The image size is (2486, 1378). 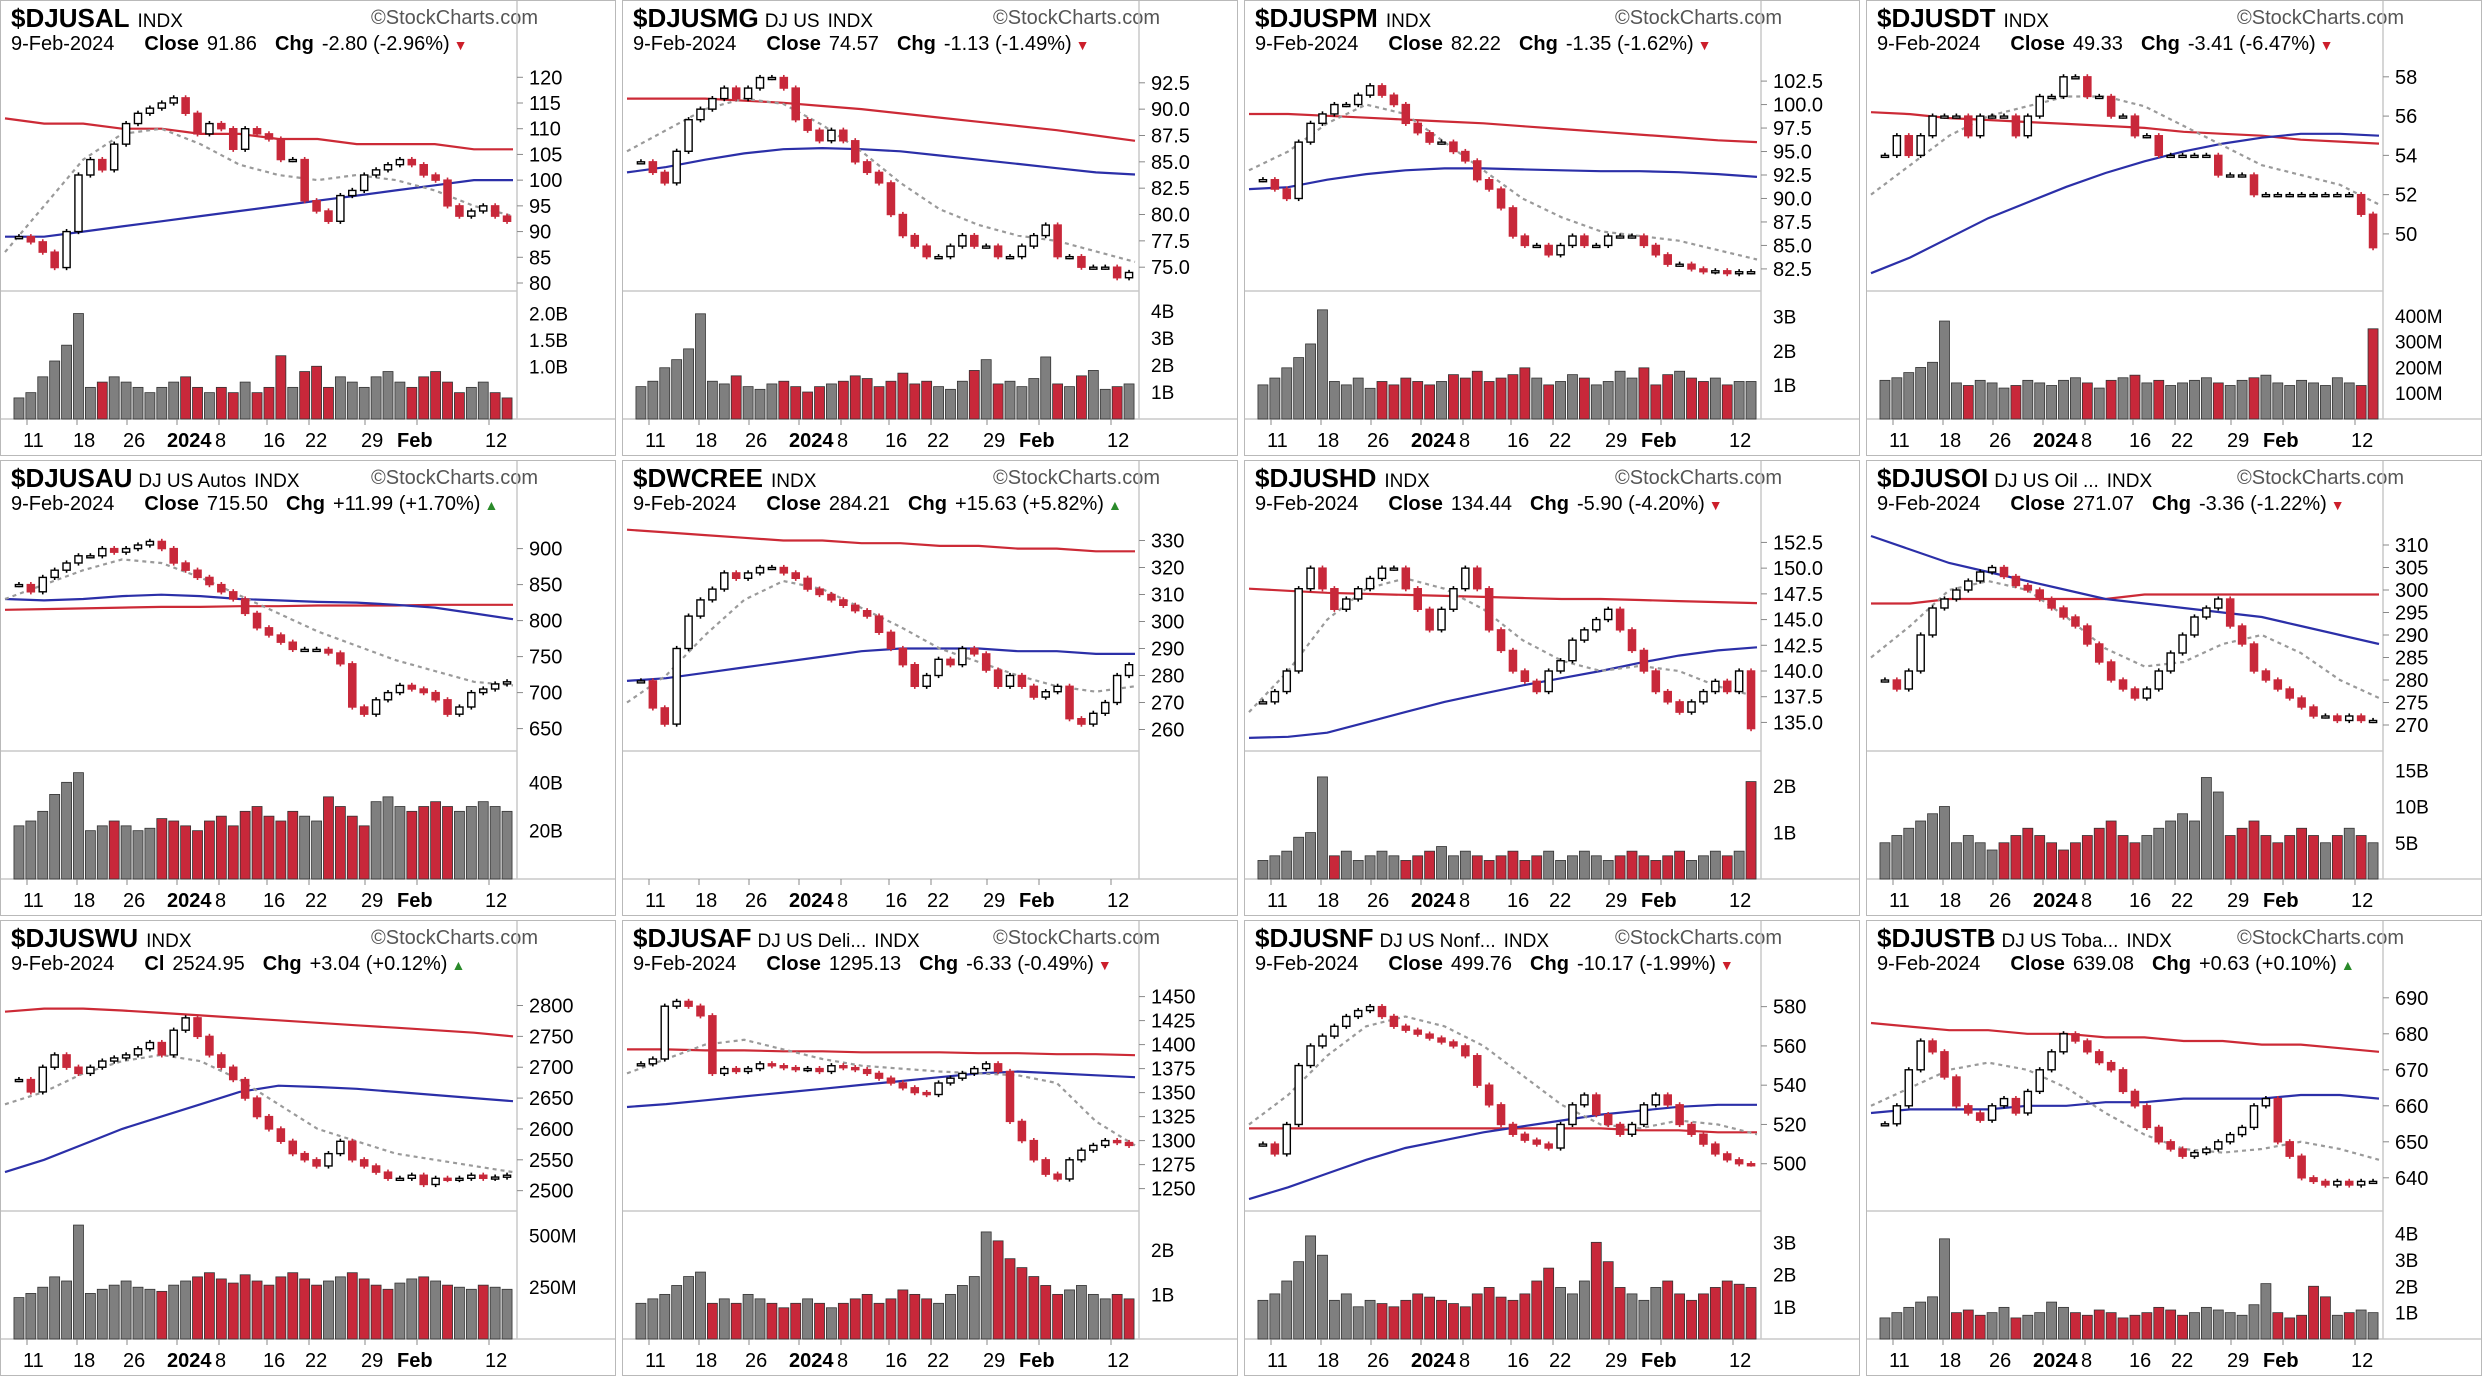 What do you see at coordinates (2024, 938) in the screenshot?
I see `symbol-label: $DJUSTB DJ US Toba... INDX` at bounding box center [2024, 938].